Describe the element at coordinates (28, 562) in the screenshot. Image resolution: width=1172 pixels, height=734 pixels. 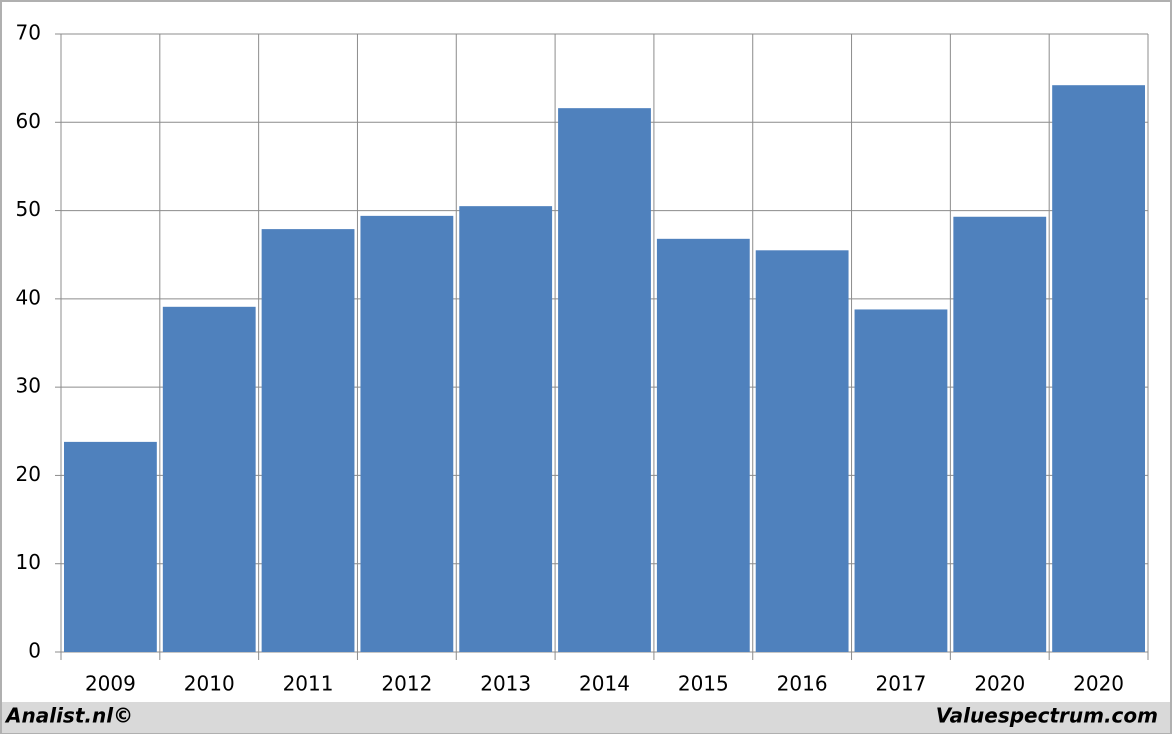
I see `y-tick-label: 10` at that location.